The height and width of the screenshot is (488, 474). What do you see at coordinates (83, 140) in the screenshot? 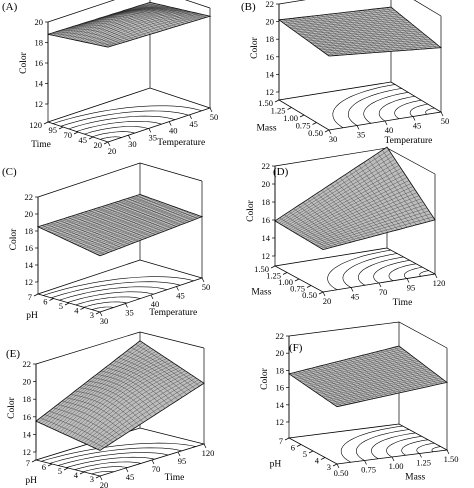
I see `y-tick-label: 45` at bounding box center [83, 140].